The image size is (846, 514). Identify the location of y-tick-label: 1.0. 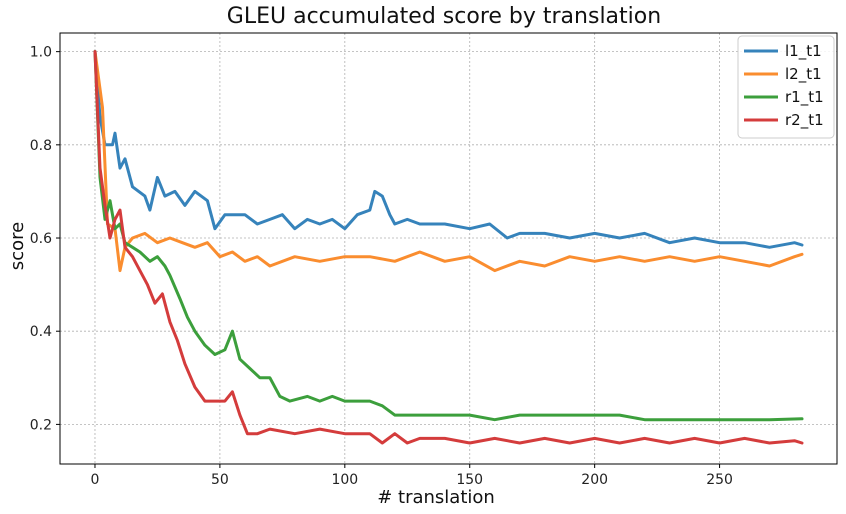
(41, 53).